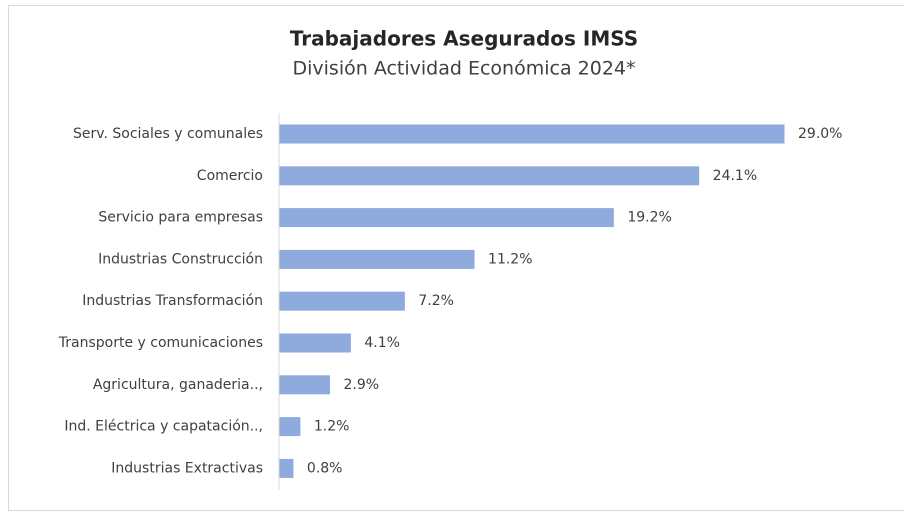 This screenshot has width=904, height=512. What do you see at coordinates (820, 134) in the screenshot?
I see `data-label: 29.0%` at bounding box center [820, 134].